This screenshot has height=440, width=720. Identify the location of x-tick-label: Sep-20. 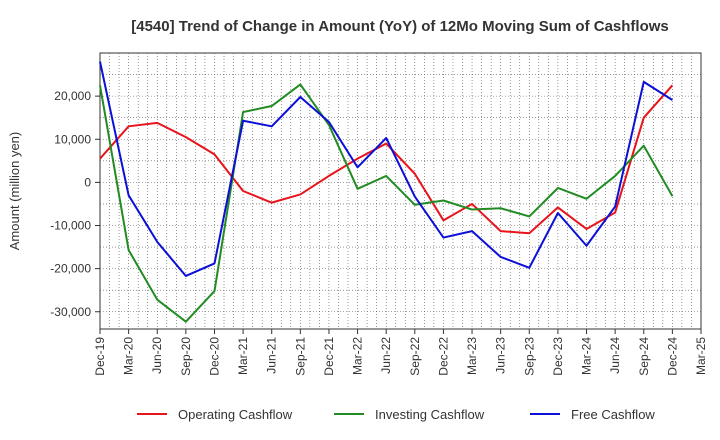
(186, 356).